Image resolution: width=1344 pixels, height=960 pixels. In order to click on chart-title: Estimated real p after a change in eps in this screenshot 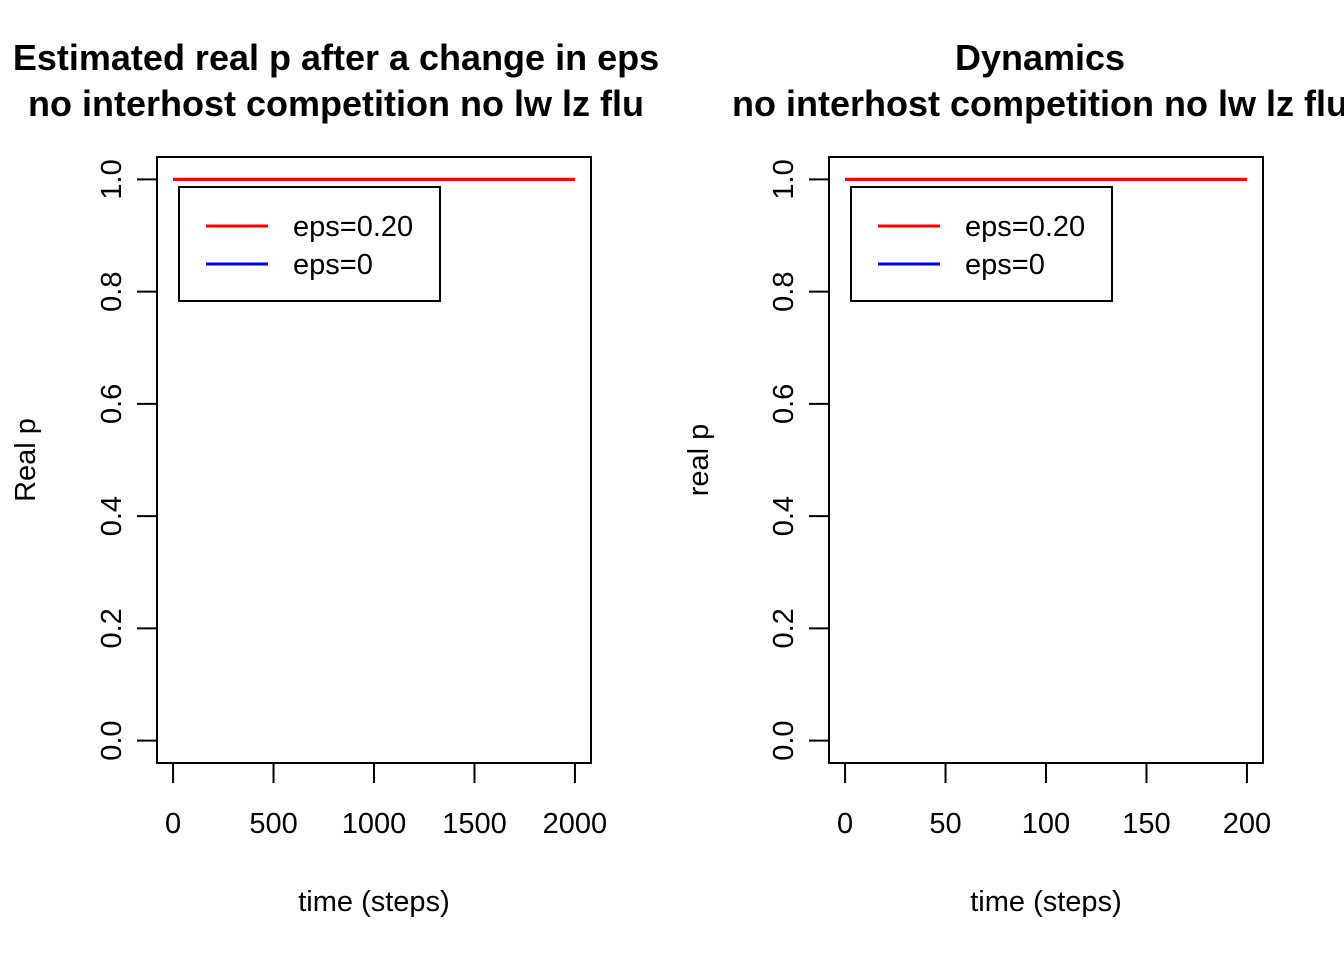, I will do `click(336, 57)`.